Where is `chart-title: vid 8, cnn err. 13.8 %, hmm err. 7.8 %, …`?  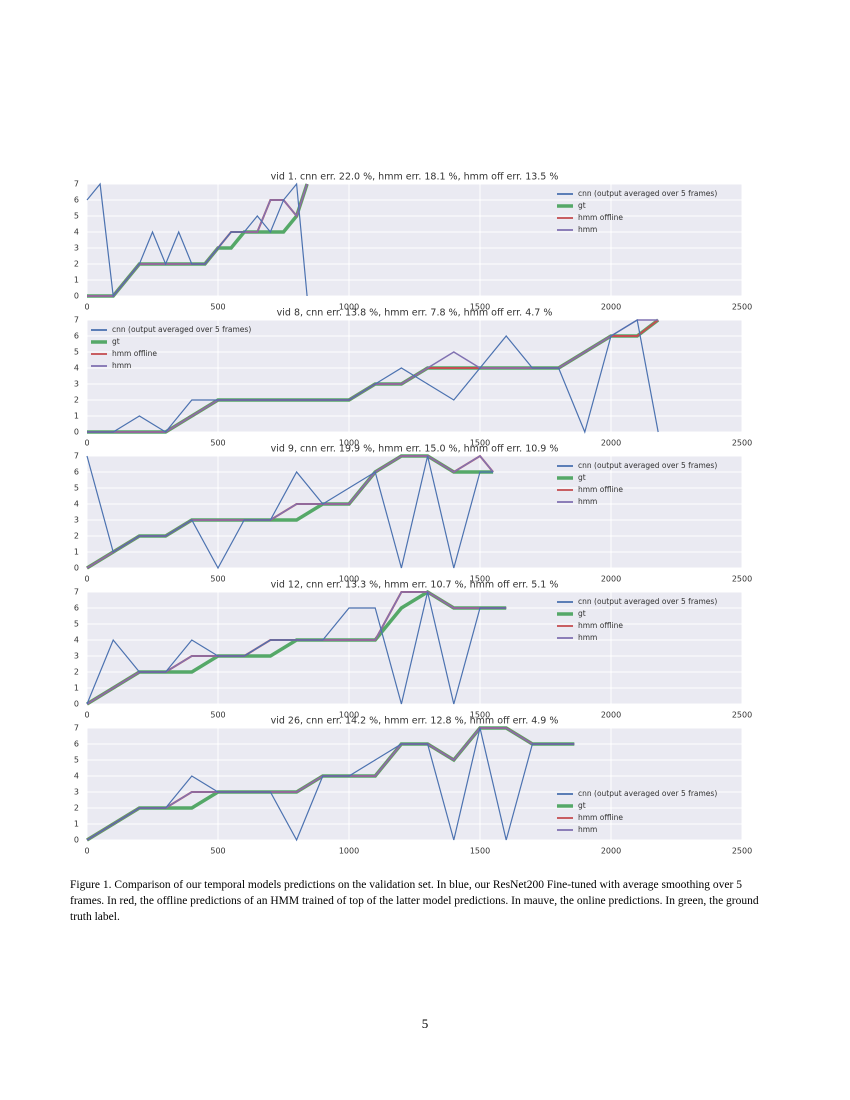 chart-title: vid 8, cnn err. 13.8 %, hmm err. 7.8 %, … is located at coordinates (415, 313).